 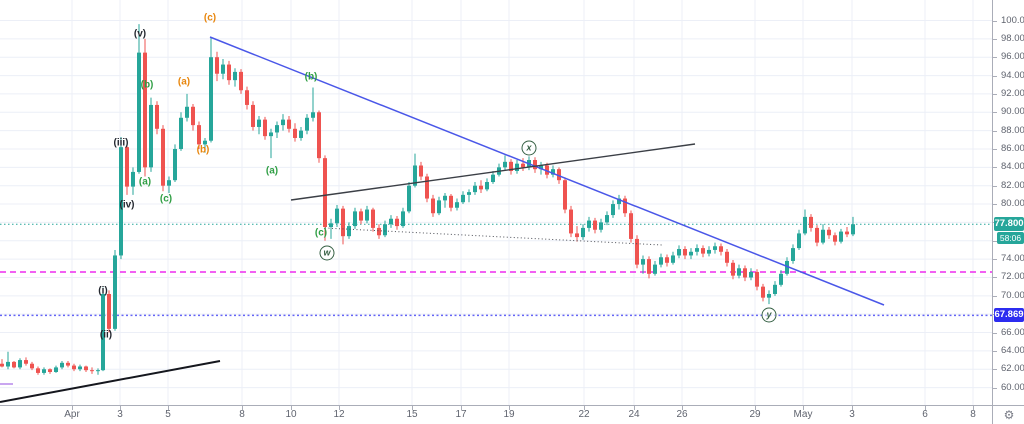 I want to click on alert-price-badge: 67.869, so click(x=1009, y=315).